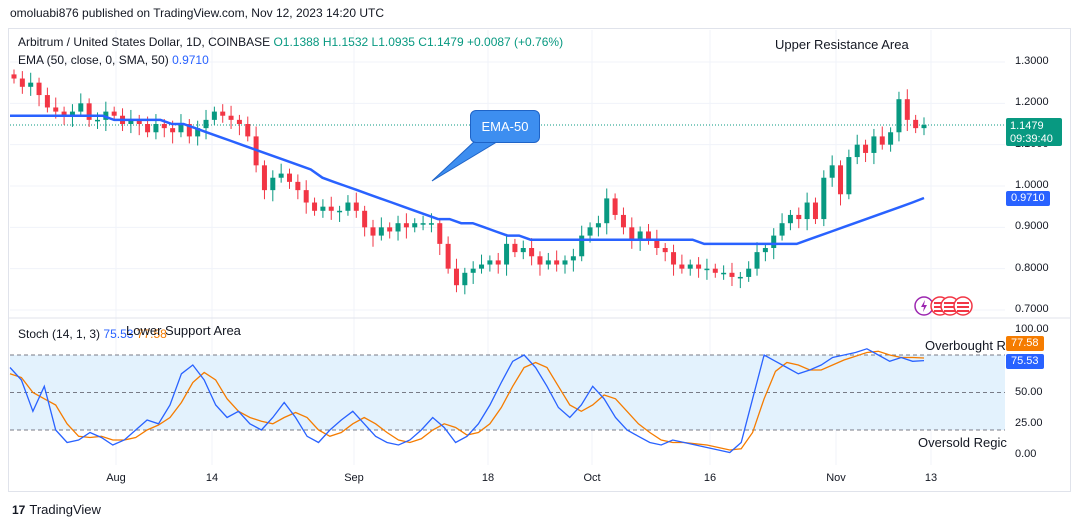  I want to click on stoch-tick-label: 25.00, so click(1029, 422).